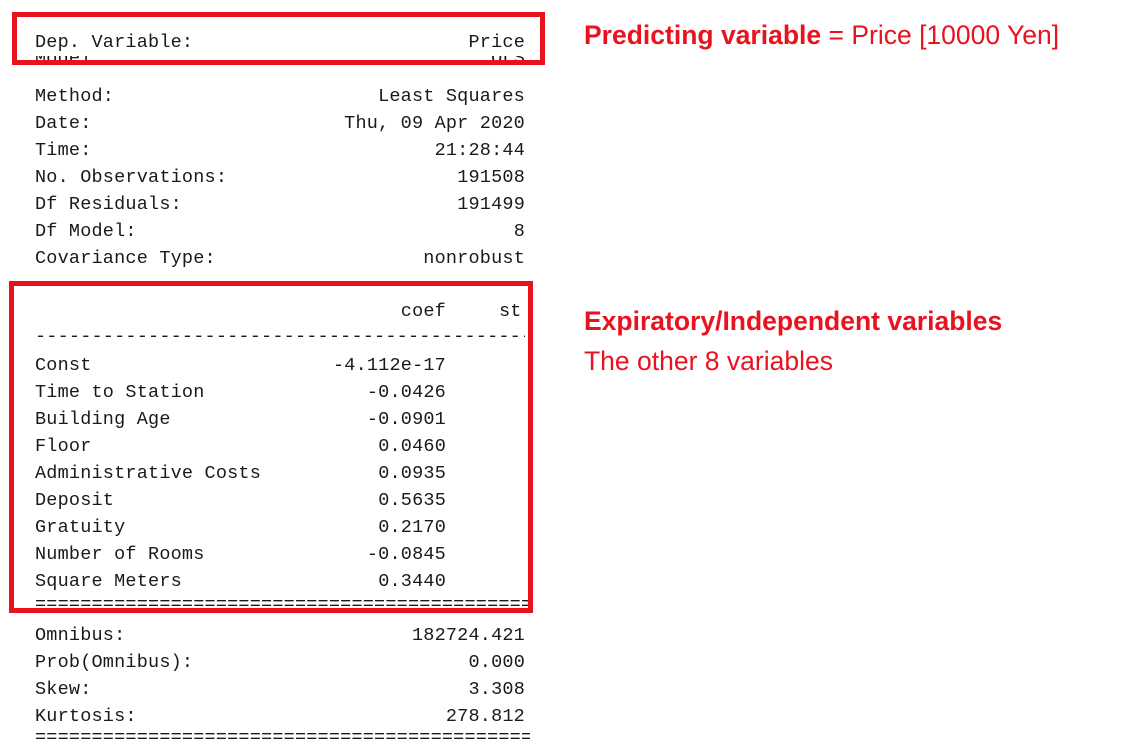  I want to click on row-value: nonrobust, so click(474, 258).